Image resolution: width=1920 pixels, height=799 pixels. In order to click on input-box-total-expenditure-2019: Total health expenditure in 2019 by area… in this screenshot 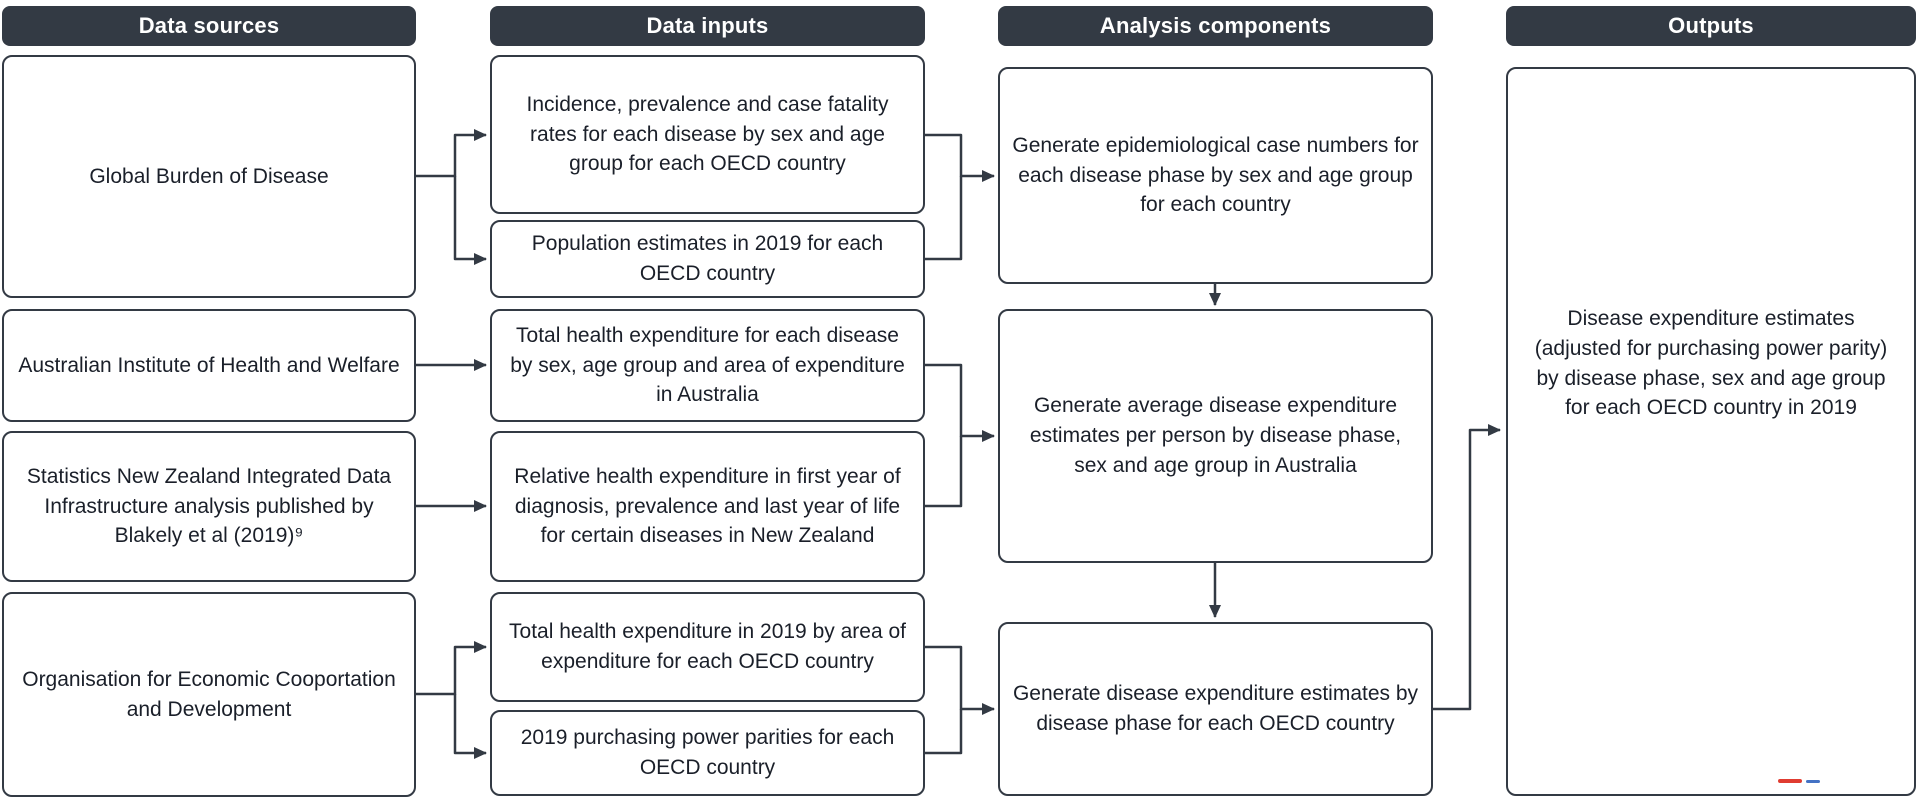, I will do `click(707, 647)`.